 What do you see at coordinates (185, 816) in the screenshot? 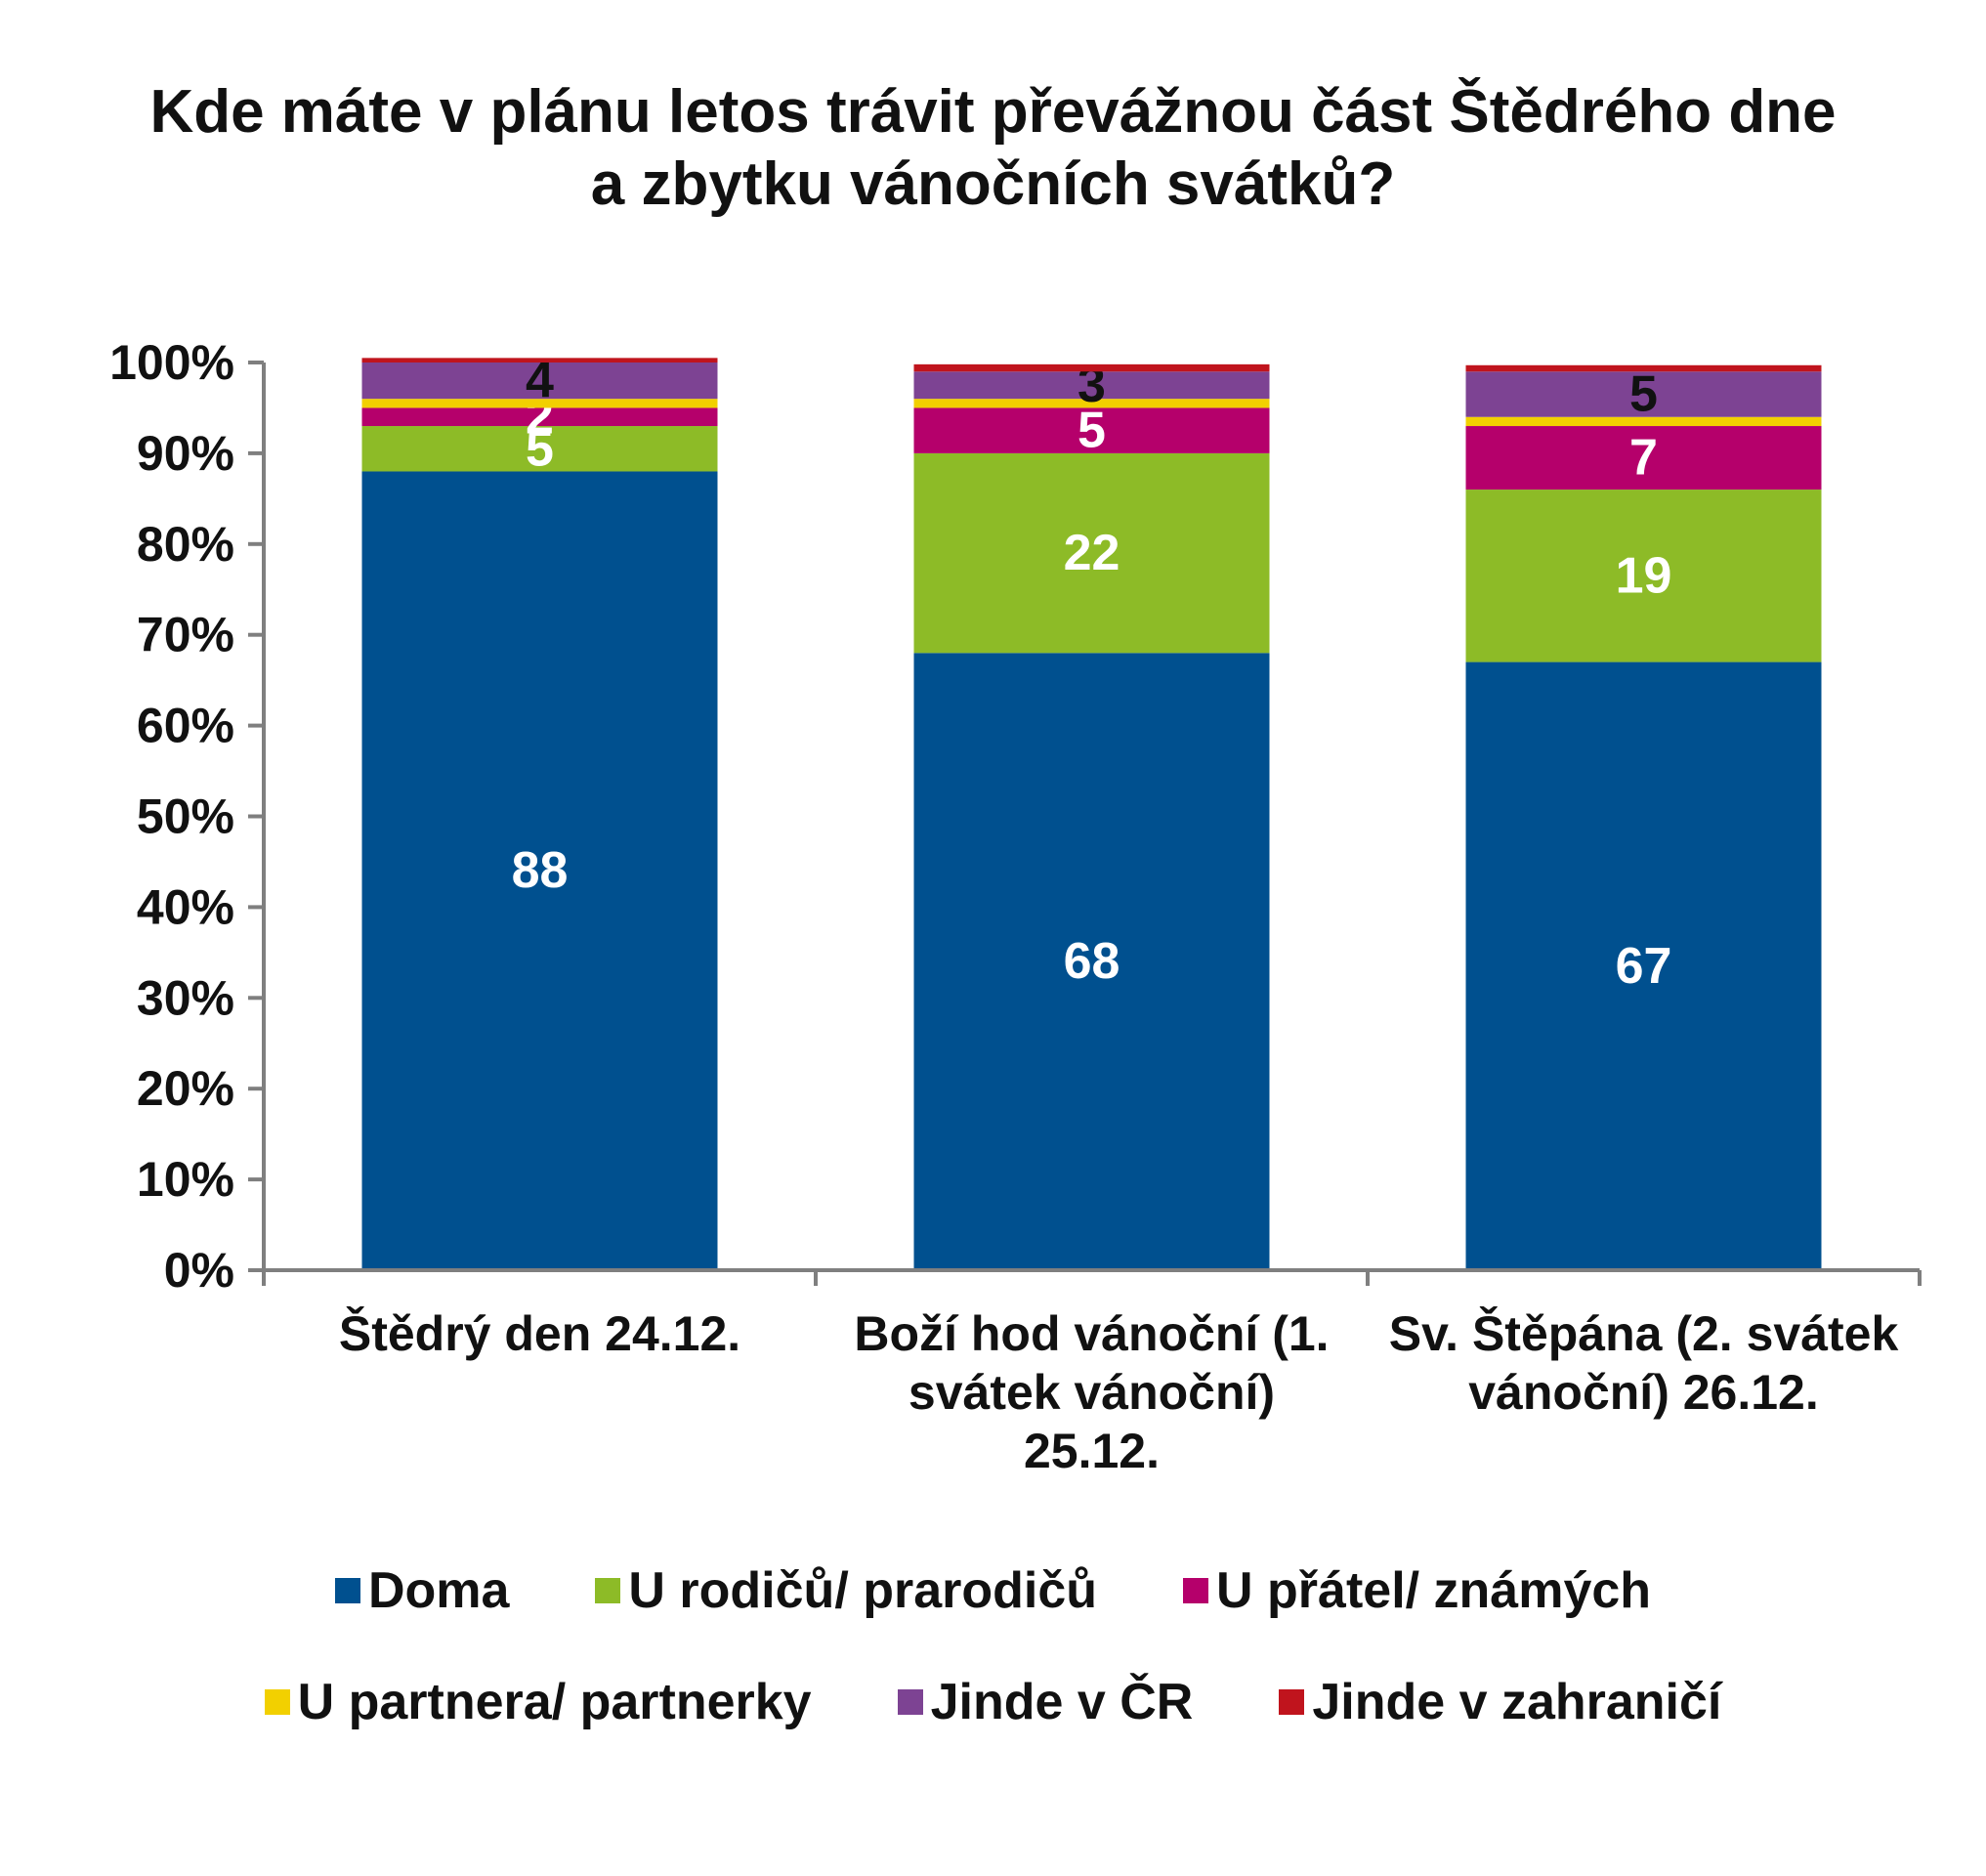
I see `y-tick-label-5: 50%` at bounding box center [185, 816].